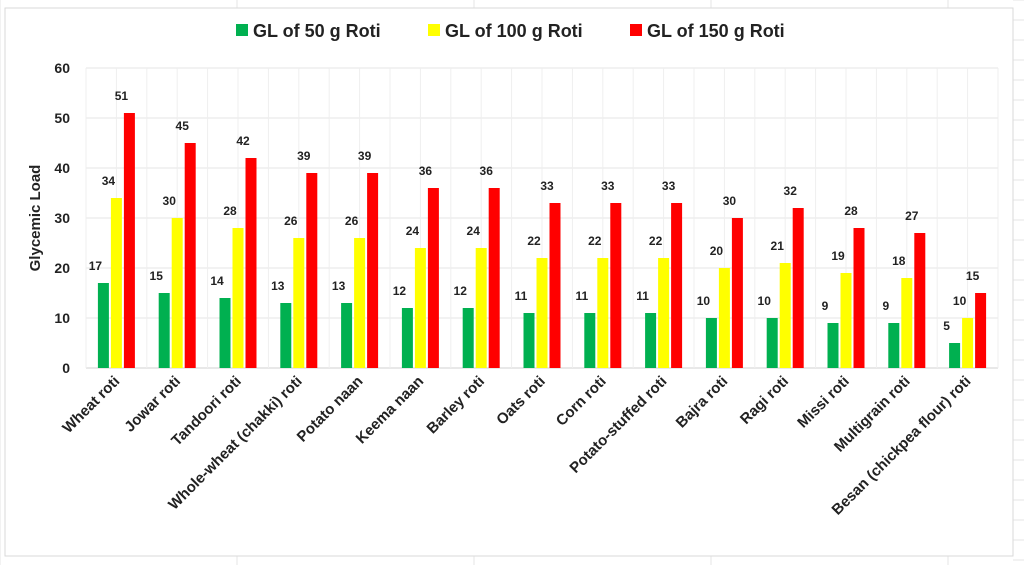 The image size is (1024, 565). I want to click on legend-label: GL of 150 g Roti, so click(716, 31).